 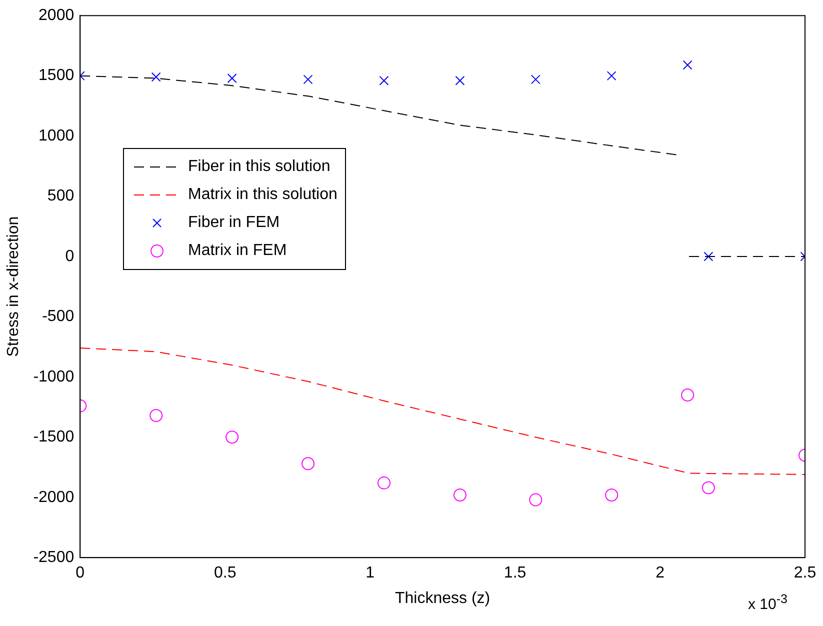 I want to click on legend-label: Matrix in this solution, so click(x=263, y=195).